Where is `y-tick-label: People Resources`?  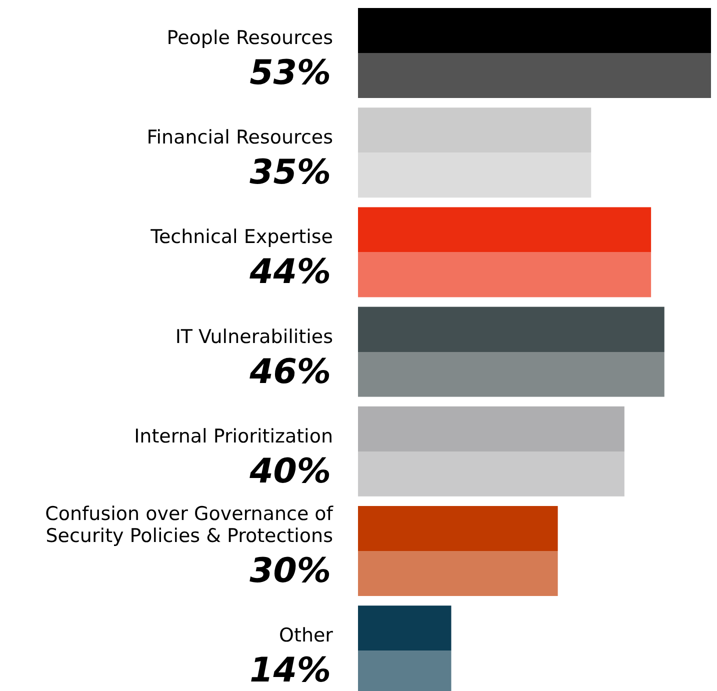
y-tick-label: People Resources is located at coordinates (249, 38).